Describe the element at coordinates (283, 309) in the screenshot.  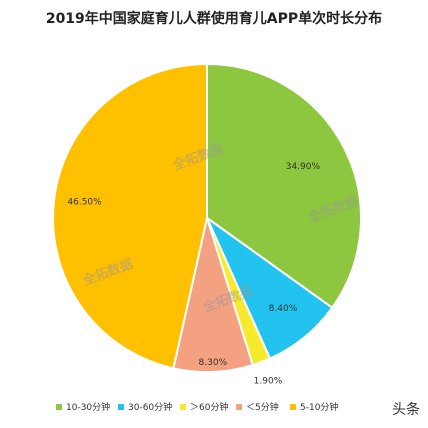
I see `slice-value-label: 8.40%` at that location.